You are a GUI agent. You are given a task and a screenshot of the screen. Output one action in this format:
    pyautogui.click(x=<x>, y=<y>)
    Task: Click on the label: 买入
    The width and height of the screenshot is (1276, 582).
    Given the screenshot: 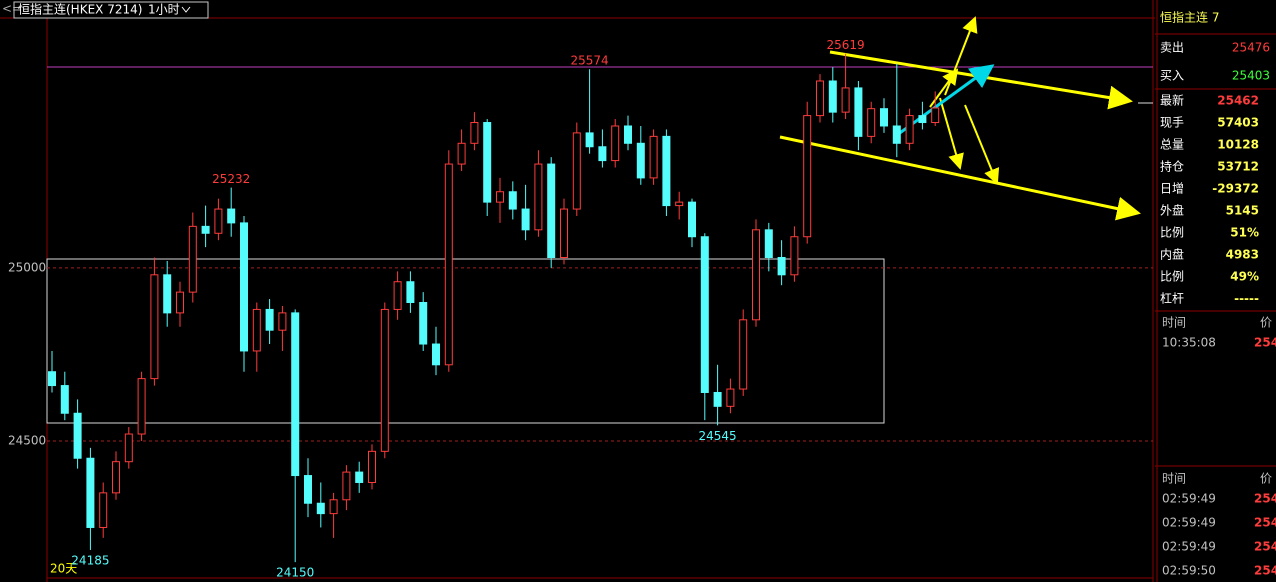 What is the action you would take?
    pyautogui.click(x=1172, y=76)
    